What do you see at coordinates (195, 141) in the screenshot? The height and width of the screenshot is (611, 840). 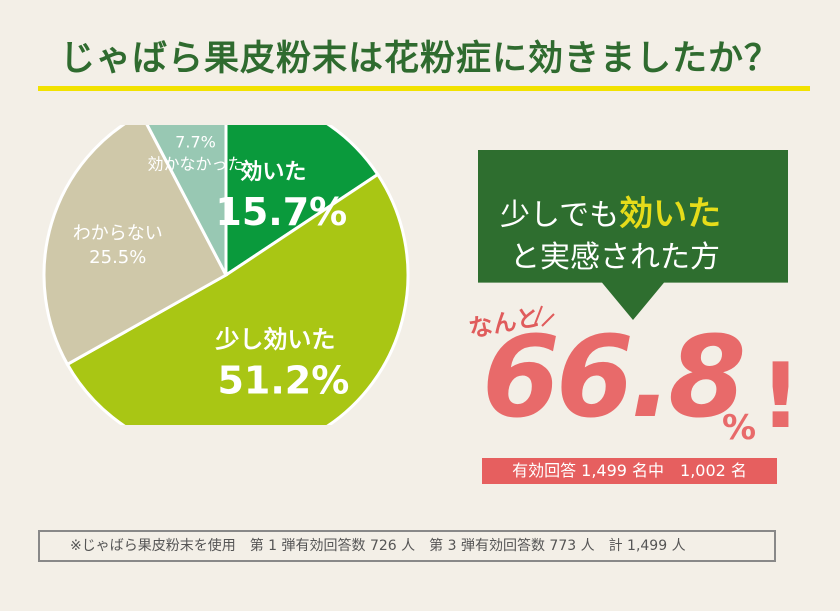 I see `pie-value-label-4: 7.7%` at bounding box center [195, 141].